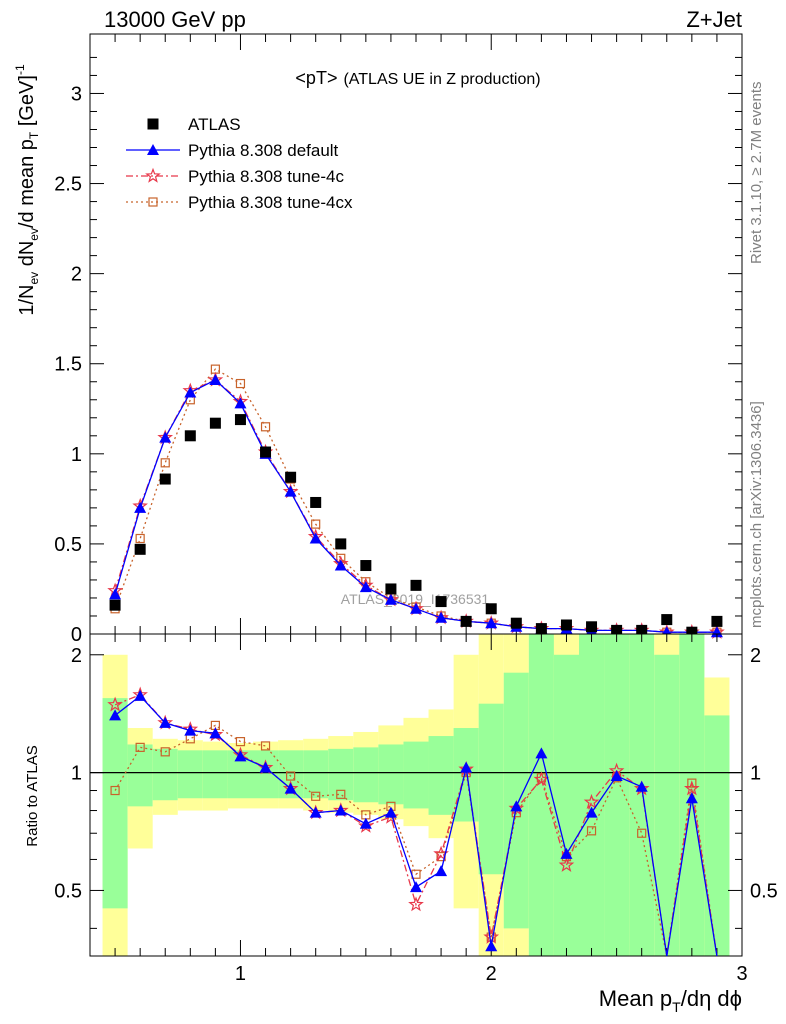 The width and height of the screenshot is (786, 1024). I want to click on legend-label: Pythia 8.308 tune-4c, so click(266, 176).